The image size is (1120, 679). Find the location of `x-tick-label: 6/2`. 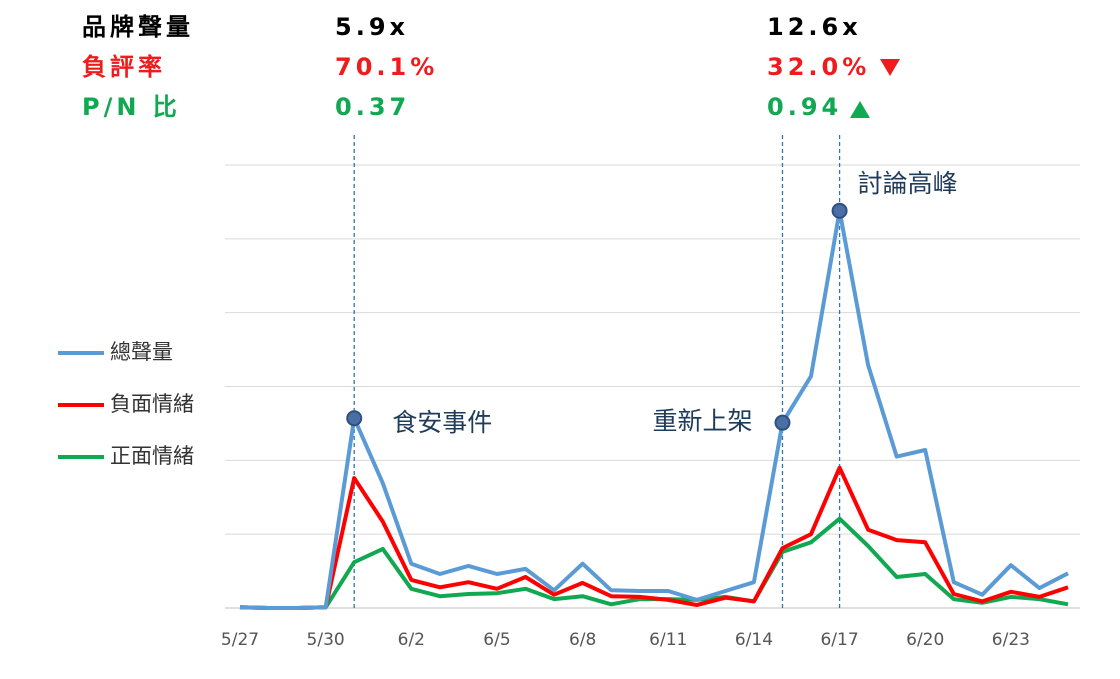

x-tick-label: 6/2 is located at coordinates (411, 640).